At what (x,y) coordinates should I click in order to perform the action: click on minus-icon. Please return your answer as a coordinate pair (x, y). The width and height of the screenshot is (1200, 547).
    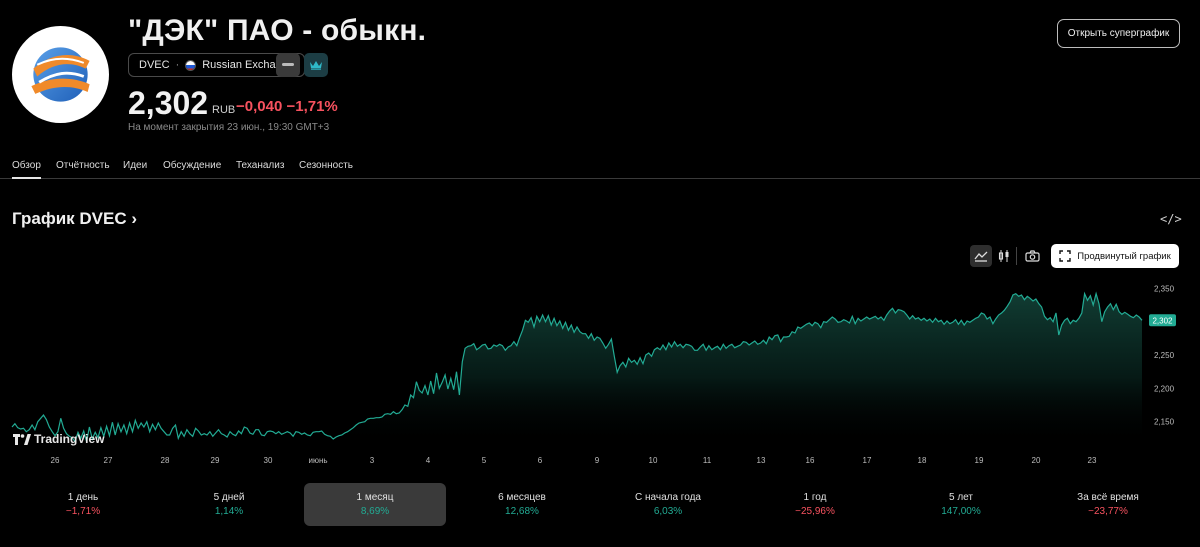
    Looking at the image, I should click on (288, 65).